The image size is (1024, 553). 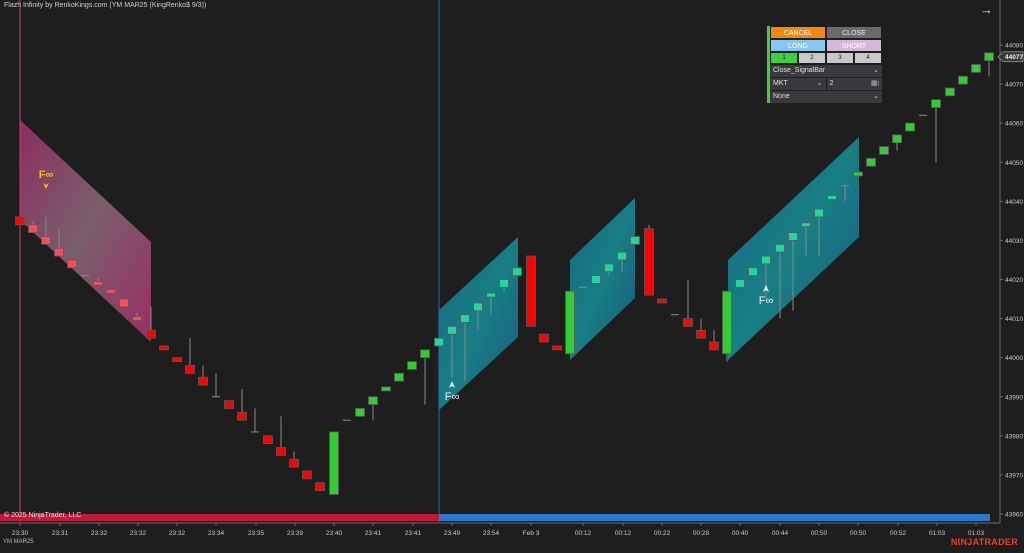 I want to click on quantity-button-2: 2, so click(x=812, y=58).